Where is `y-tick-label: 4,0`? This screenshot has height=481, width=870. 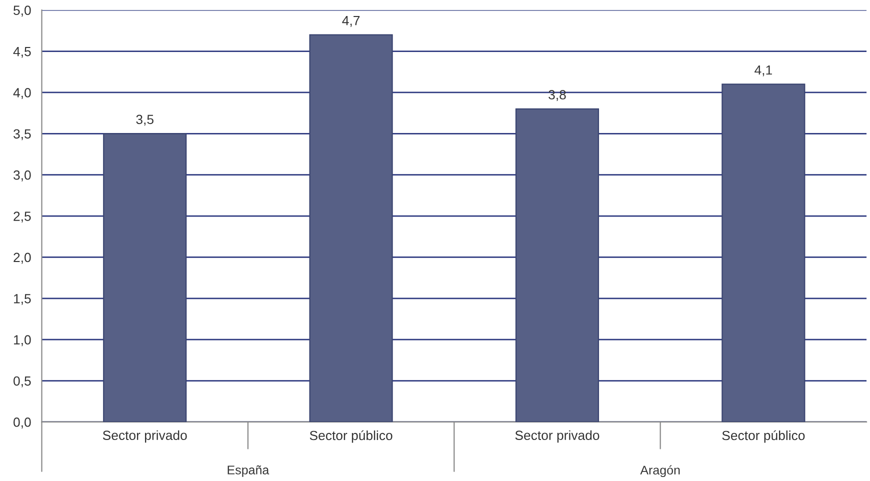
y-tick-label: 4,0 is located at coordinates (22, 93).